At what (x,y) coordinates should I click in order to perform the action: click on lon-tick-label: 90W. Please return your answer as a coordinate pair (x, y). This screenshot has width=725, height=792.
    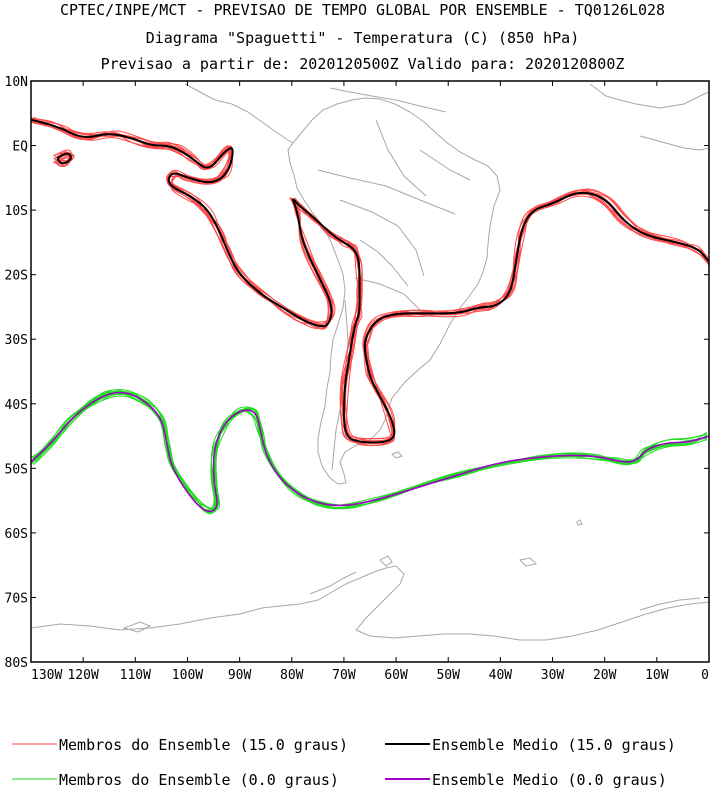
    Looking at the image, I should click on (240, 675).